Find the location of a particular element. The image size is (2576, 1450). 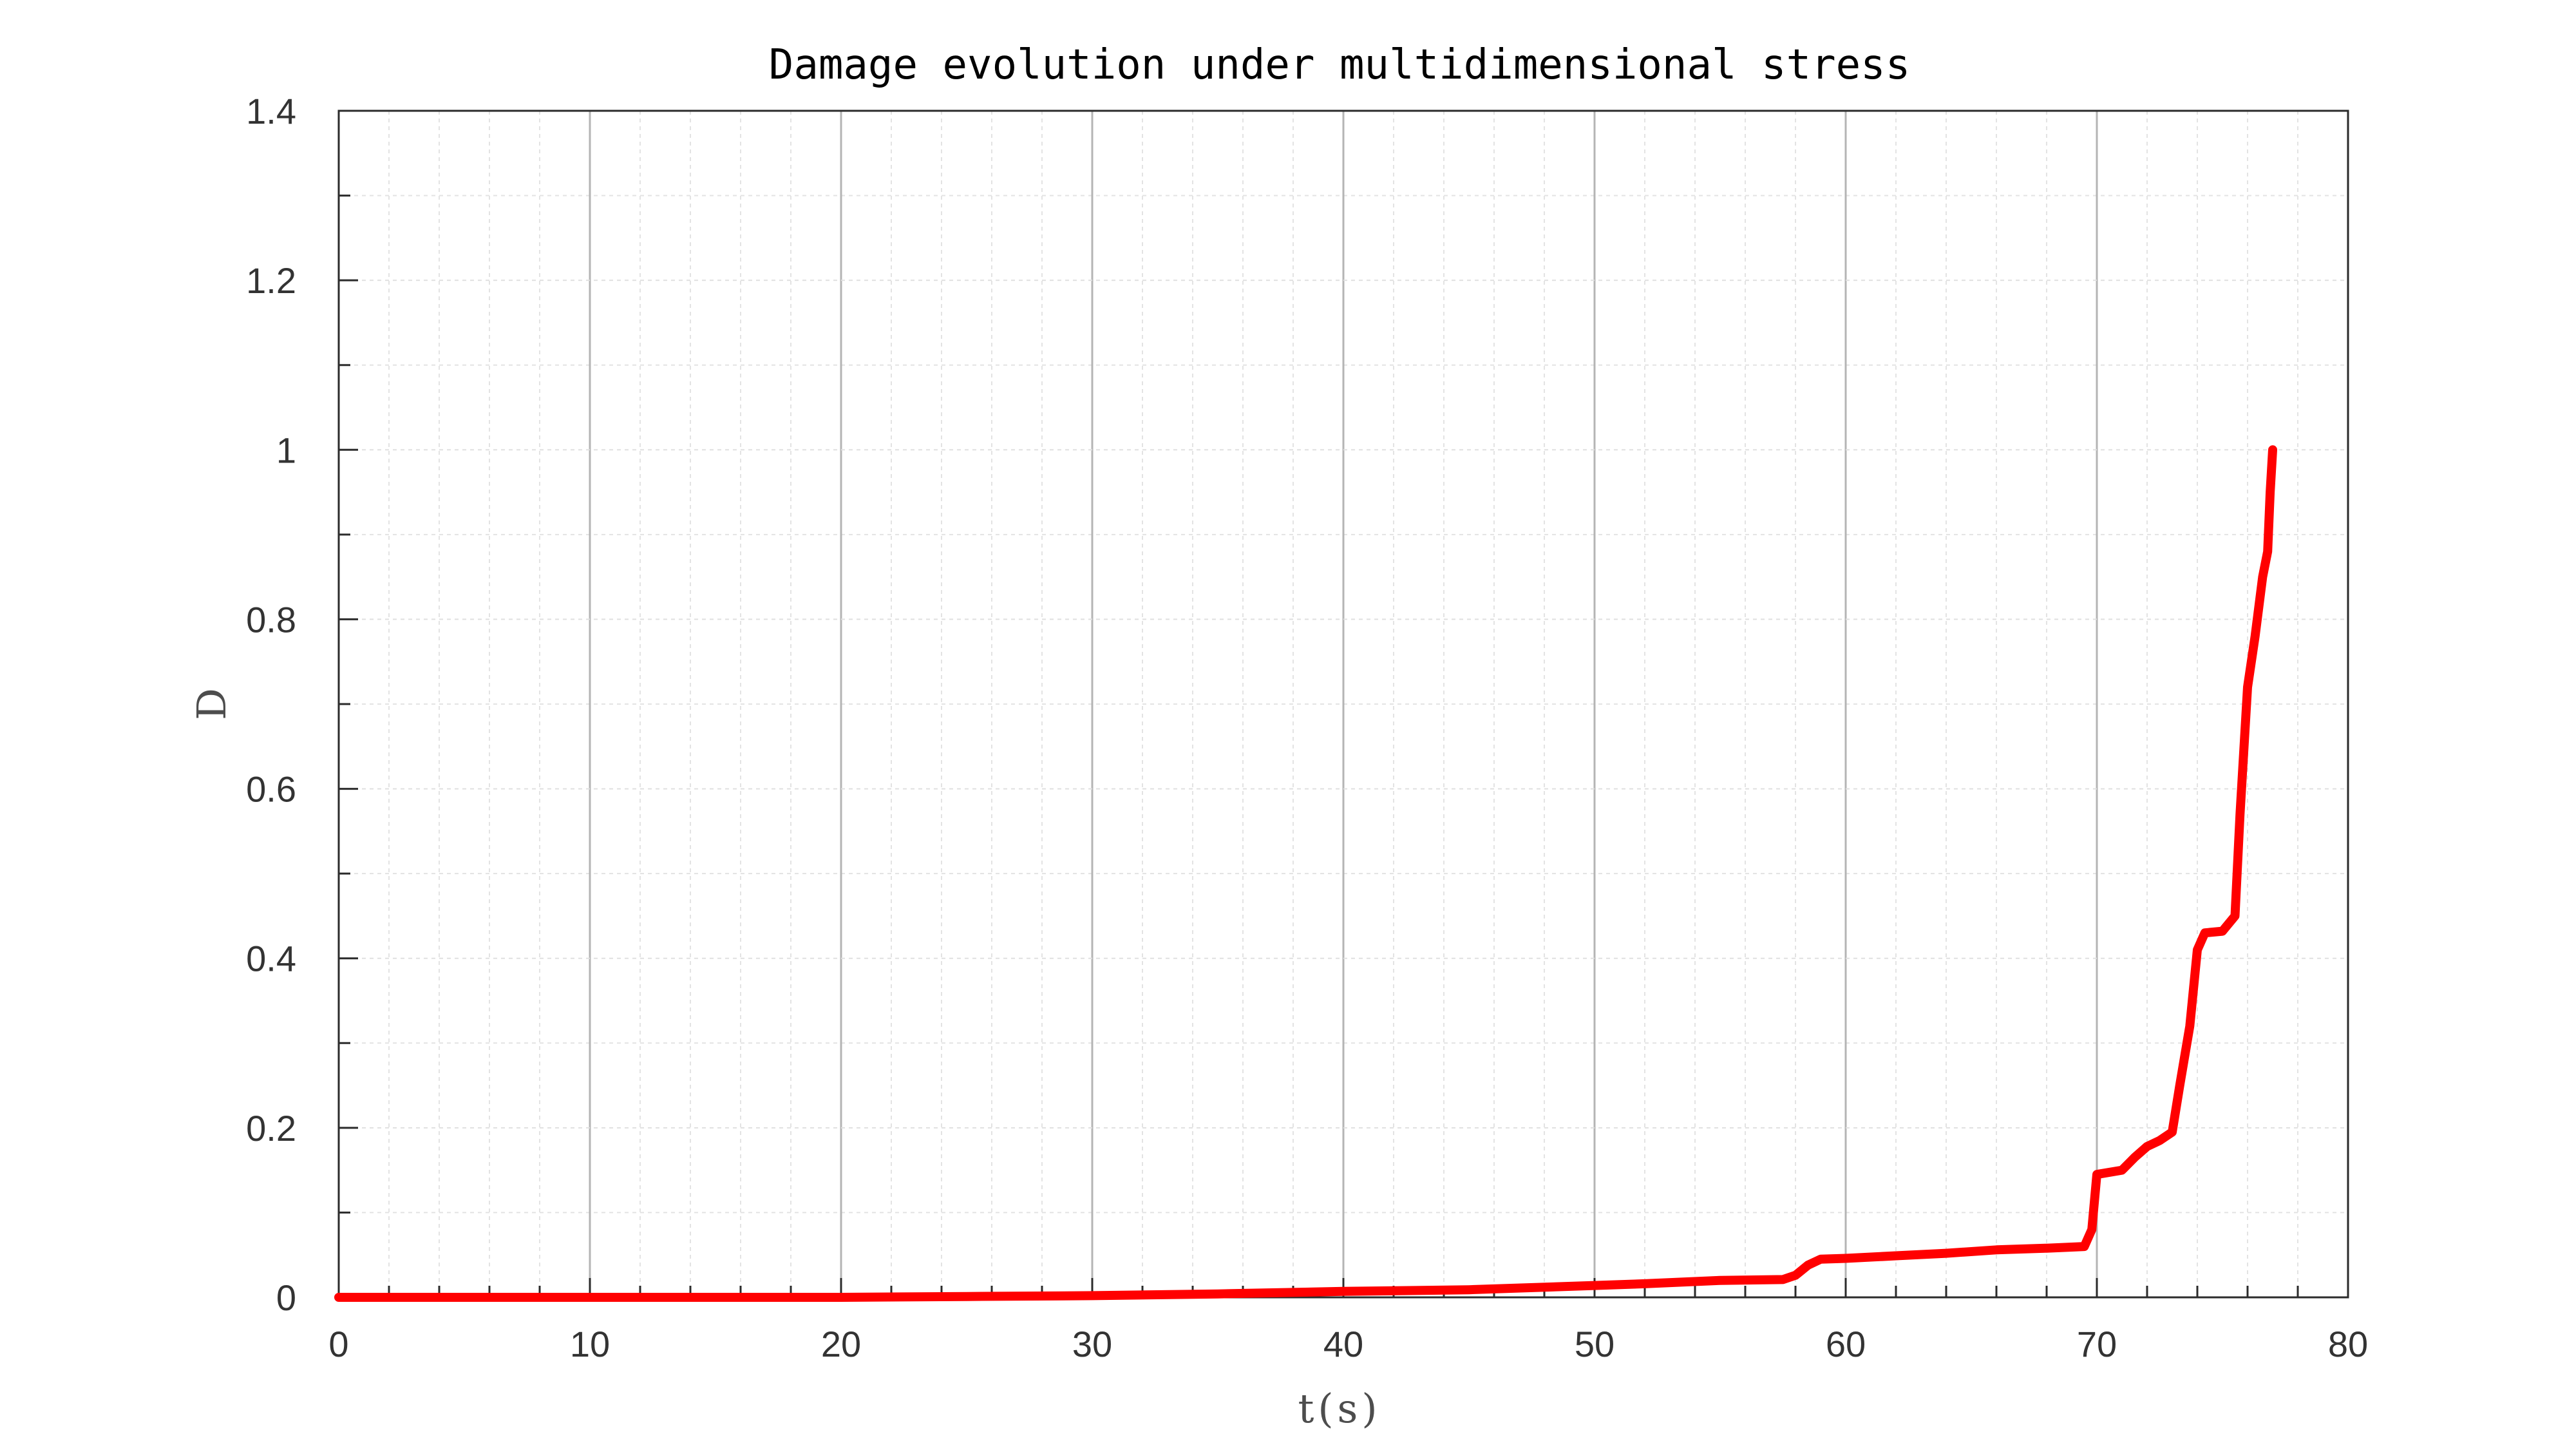

x-tick-label: 70 is located at coordinates (2097, 1344).